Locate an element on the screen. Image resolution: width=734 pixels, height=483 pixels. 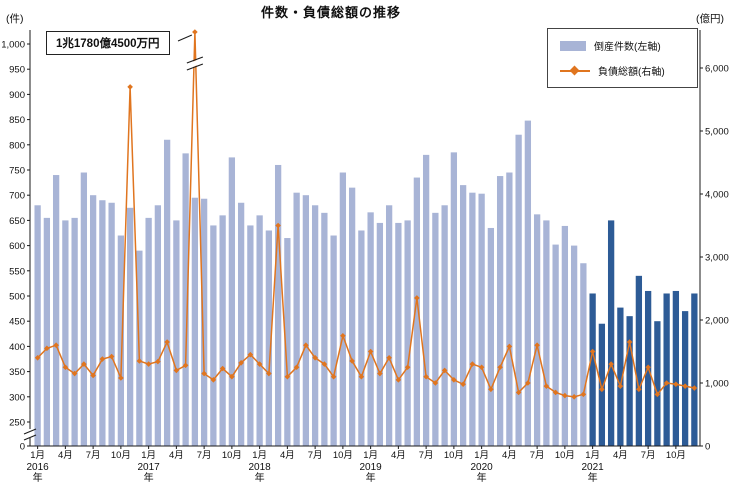
right-tick-label: 1,000 is located at coordinates (717, 384).